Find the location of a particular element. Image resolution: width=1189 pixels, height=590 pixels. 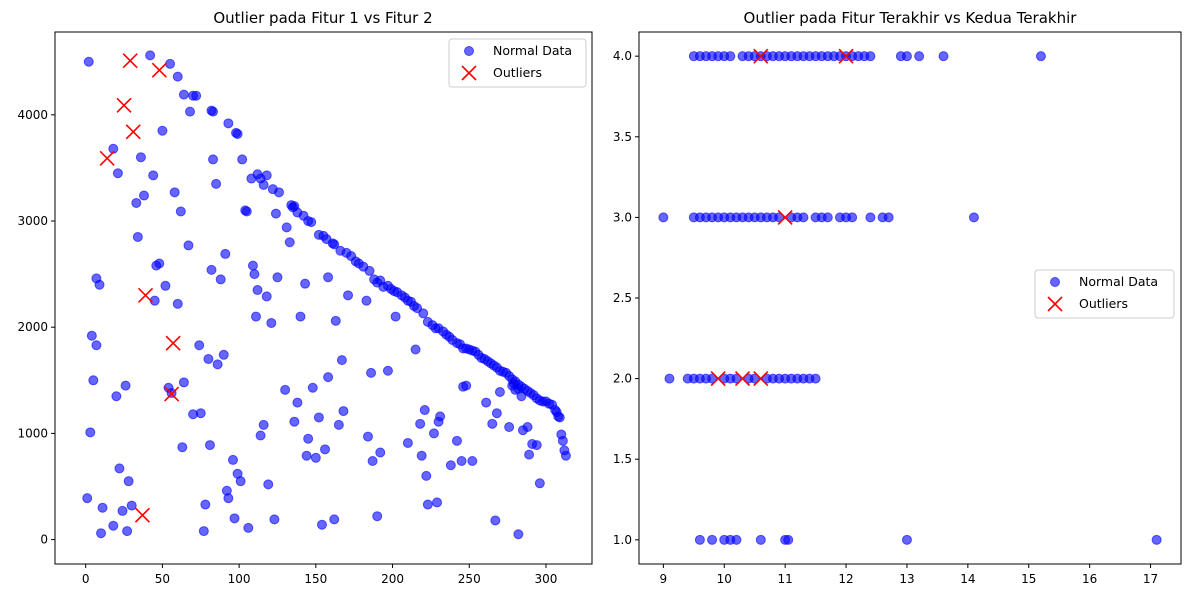

chart-left-title: Outlier pada Fitur 1 vs Fitur 2 is located at coordinates (322, 18).